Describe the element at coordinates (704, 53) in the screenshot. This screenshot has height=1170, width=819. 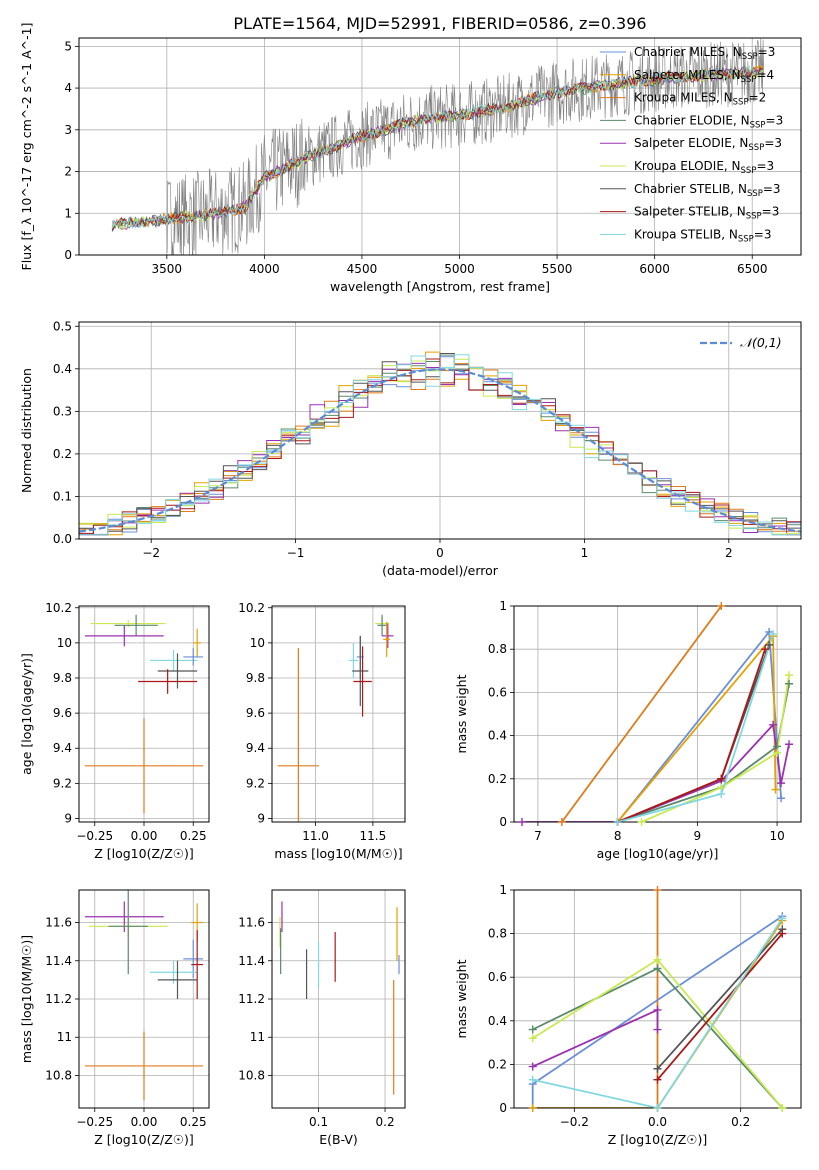
I see `legend-entry: Chabrier MILES, NSSP=3` at that location.